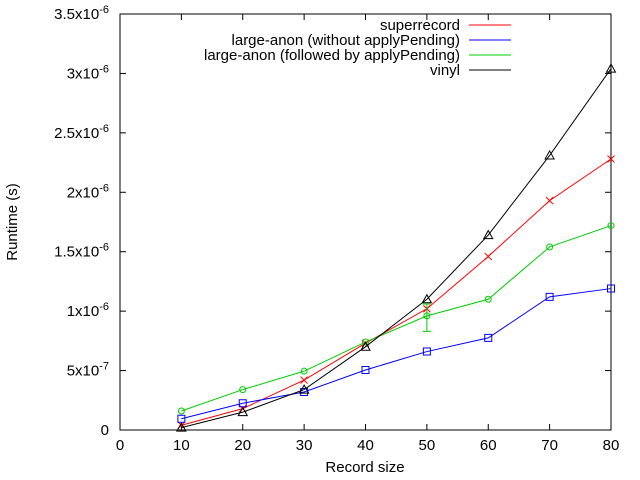 The width and height of the screenshot is (640, 480). I want to click on y-tick-label: 2x10⁻⁶, so click(88, 191).